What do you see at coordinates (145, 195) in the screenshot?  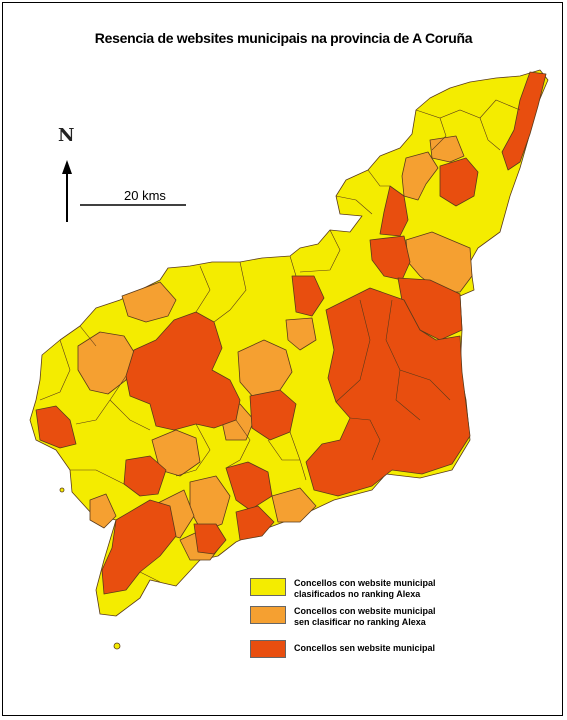 I see `scale-label: 20 kms` at bounding box center [145, 195].